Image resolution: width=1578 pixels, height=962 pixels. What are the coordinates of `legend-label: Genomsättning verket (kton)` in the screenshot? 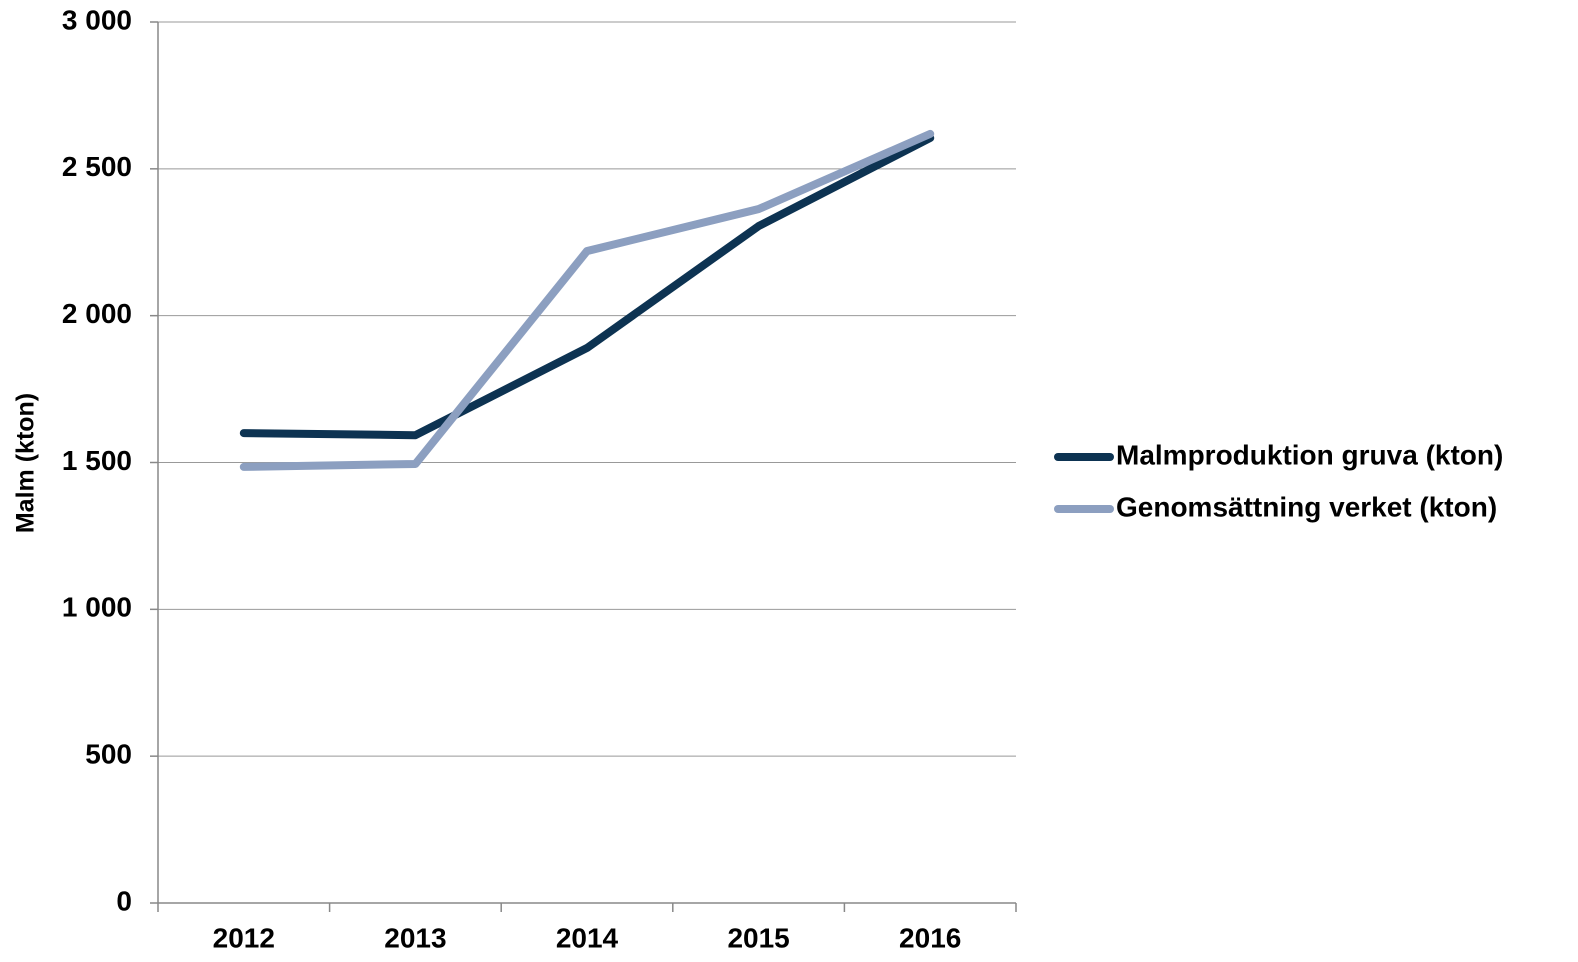 It's located at (1306, 506).